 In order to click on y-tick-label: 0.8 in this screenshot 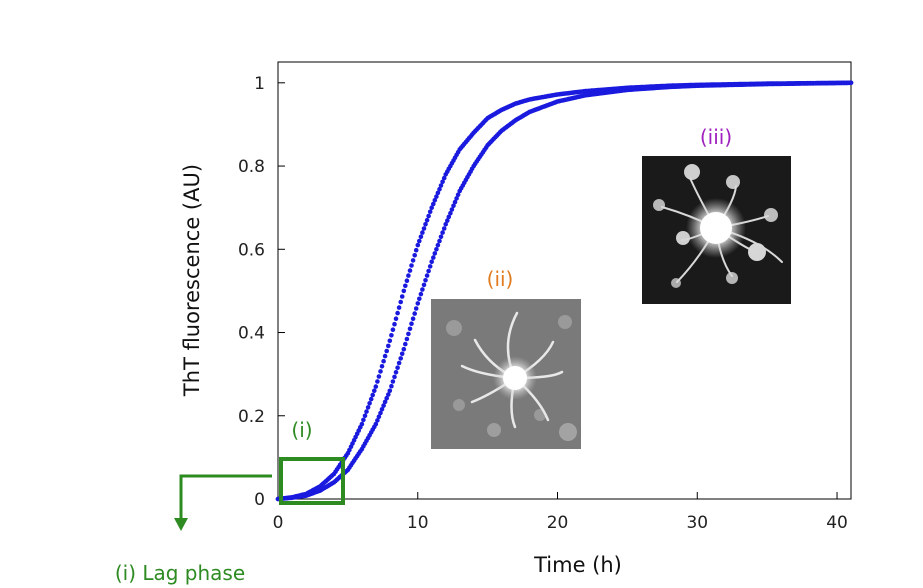, I will do `click(251, 167)`.